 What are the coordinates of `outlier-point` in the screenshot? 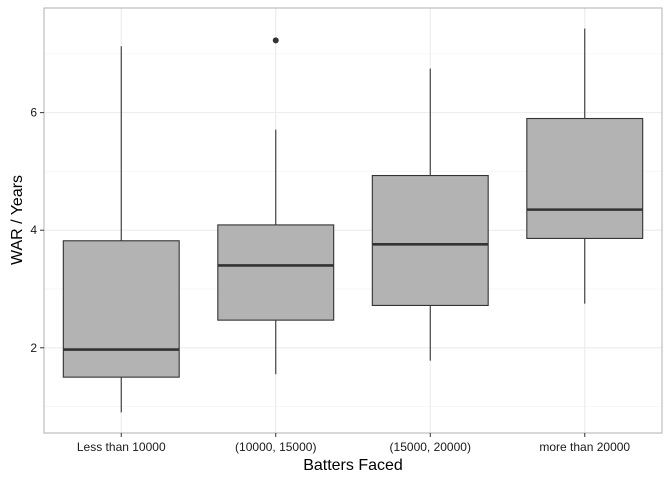 It's located at (275, 40).